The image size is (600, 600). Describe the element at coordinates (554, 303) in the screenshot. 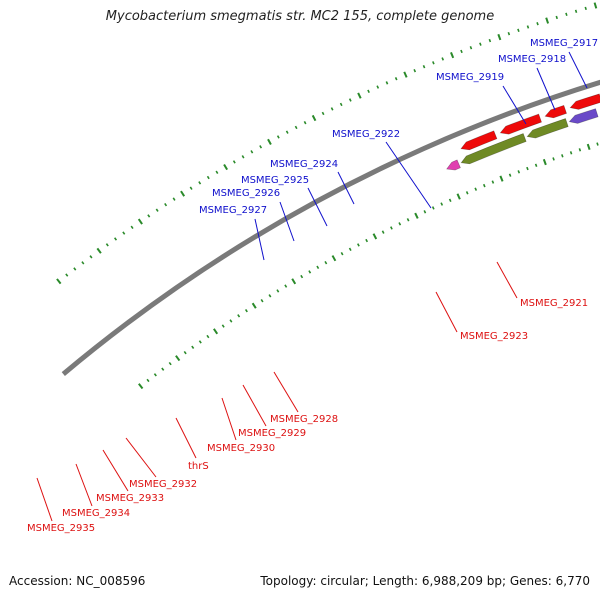

I see `gene-label: MSMEG_2921` at that location.